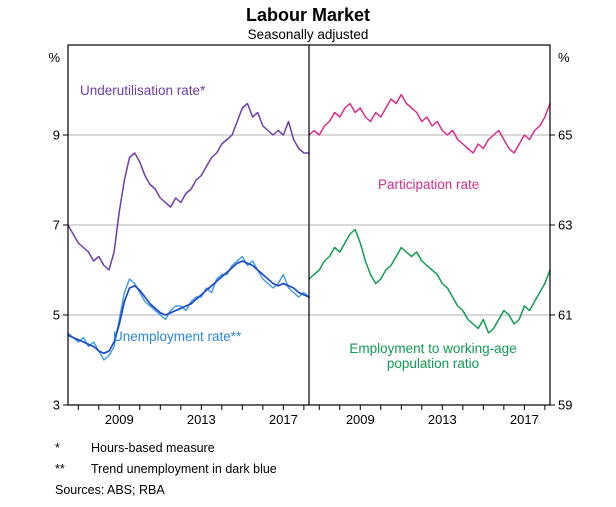 The image size is (616, 507). What do you see at coordinates (153, 448) in the screenshot?
I see `footnote-text: Hours-based measure` at bounding box center [153, 448].